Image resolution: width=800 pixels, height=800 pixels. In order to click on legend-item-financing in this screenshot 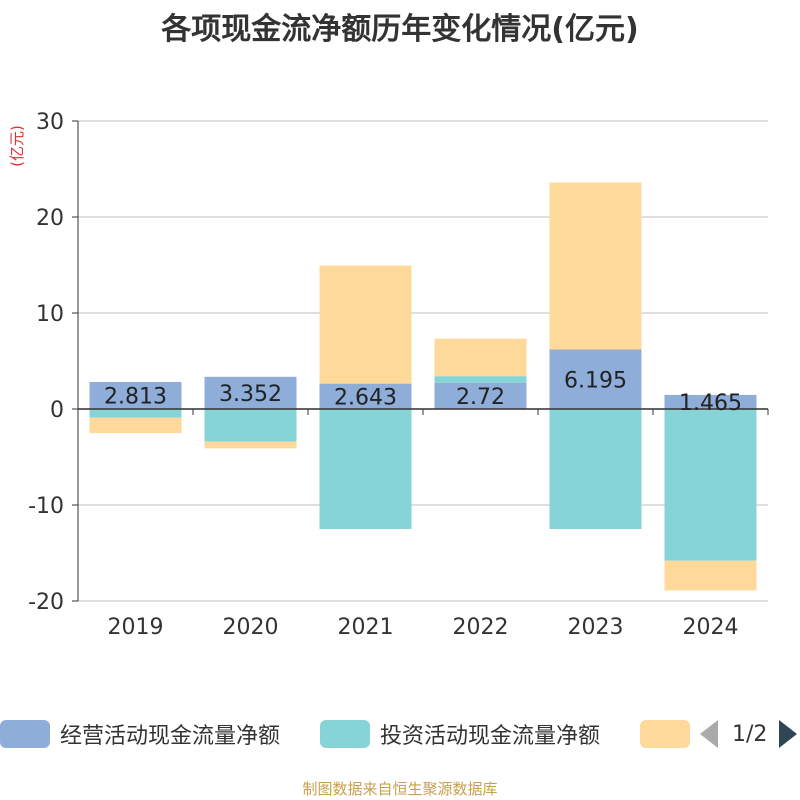, I will do `click(670, 734)`.